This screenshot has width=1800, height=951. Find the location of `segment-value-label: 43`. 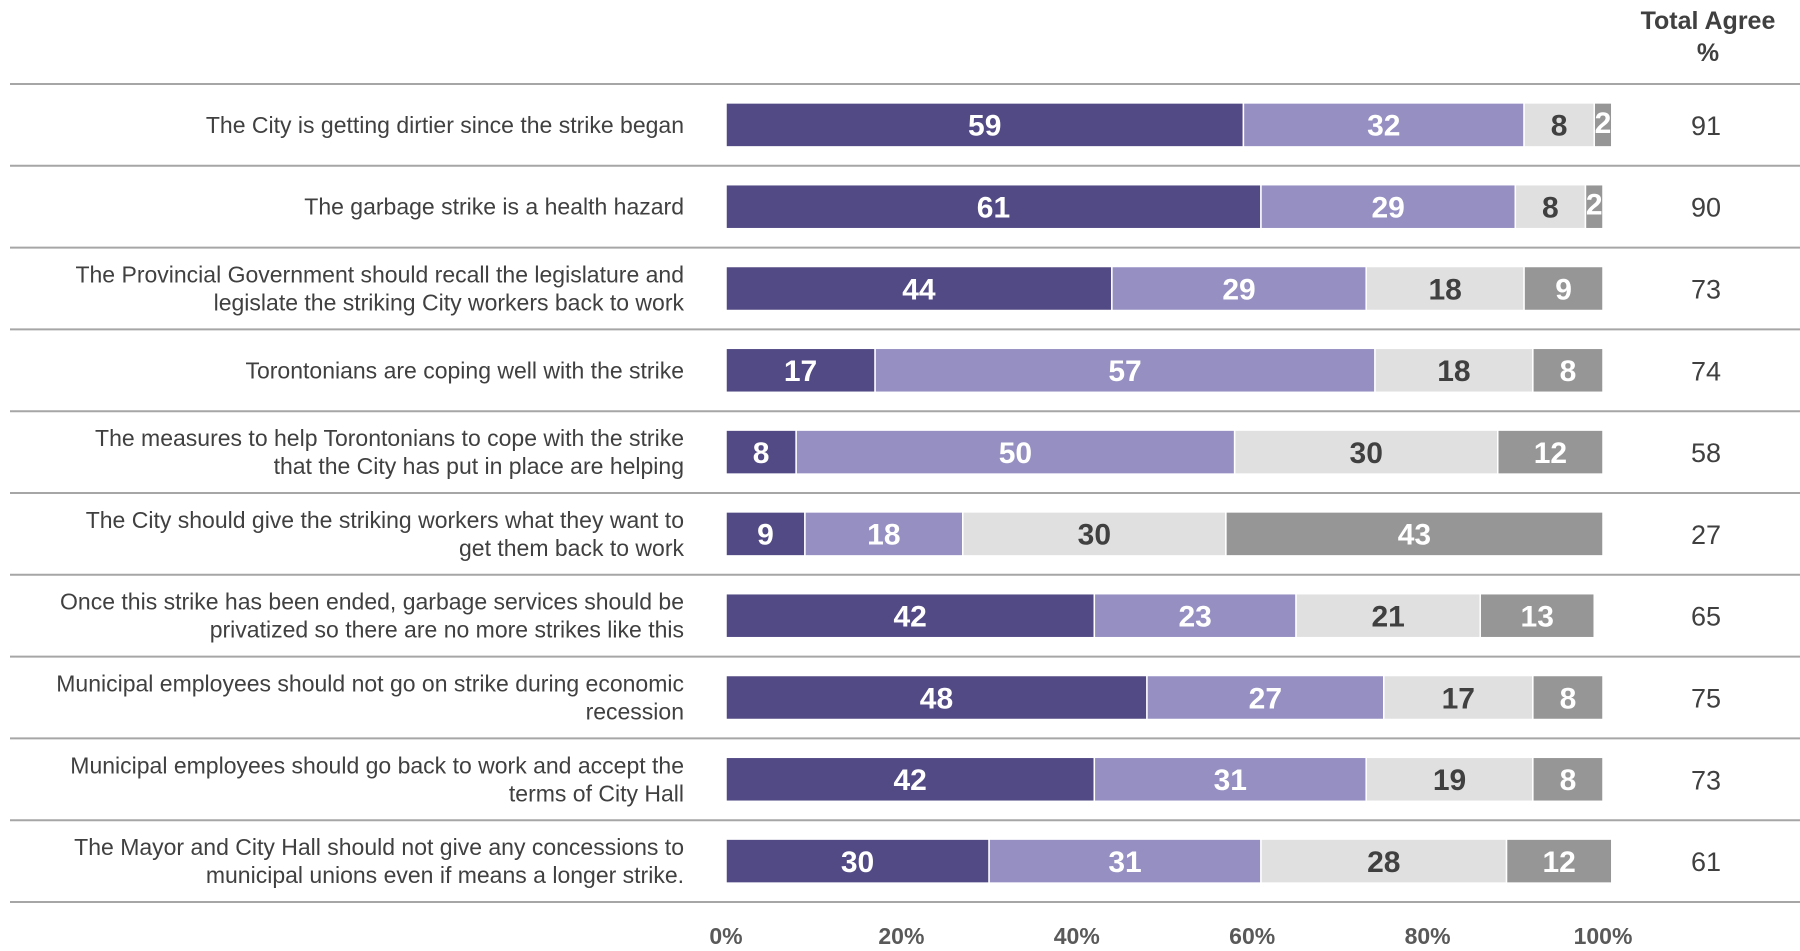

segment-value-label: 43 is located at coordinates (1414, 535).